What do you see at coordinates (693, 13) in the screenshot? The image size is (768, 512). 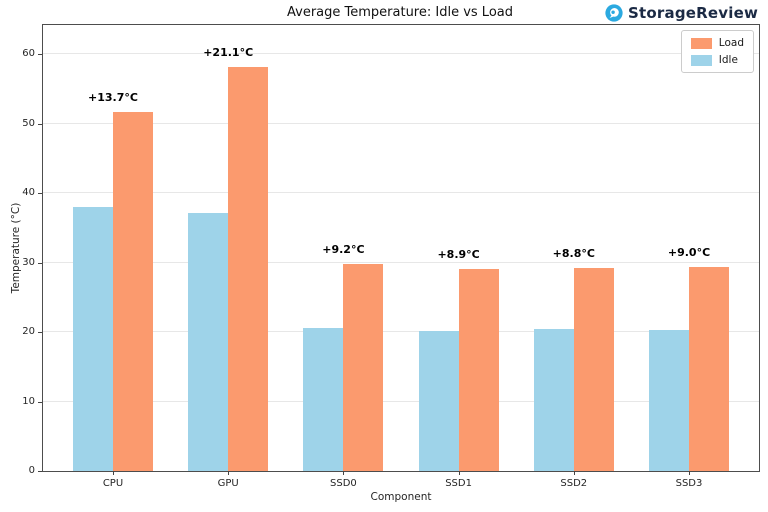 I see `brand-name: StorageReview` at bounding box center [693, 13].